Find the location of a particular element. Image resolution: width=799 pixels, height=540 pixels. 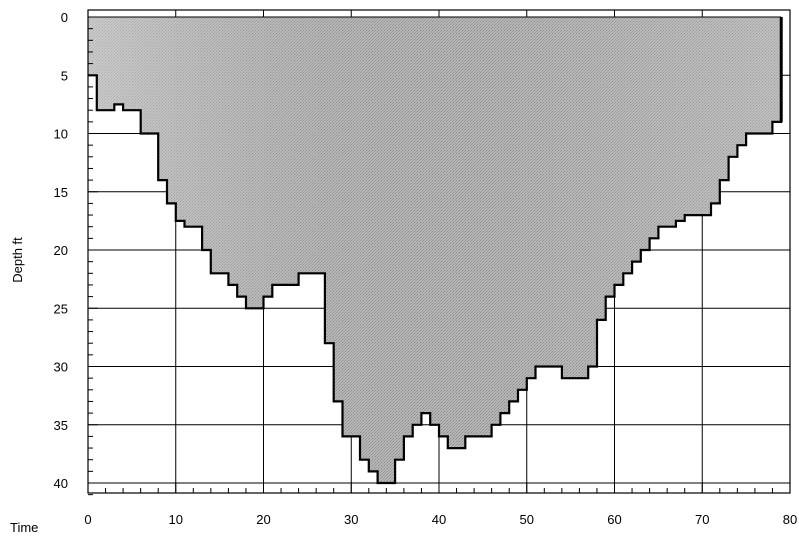

y-tick-label: 5 is located at coordinates (64, 75).